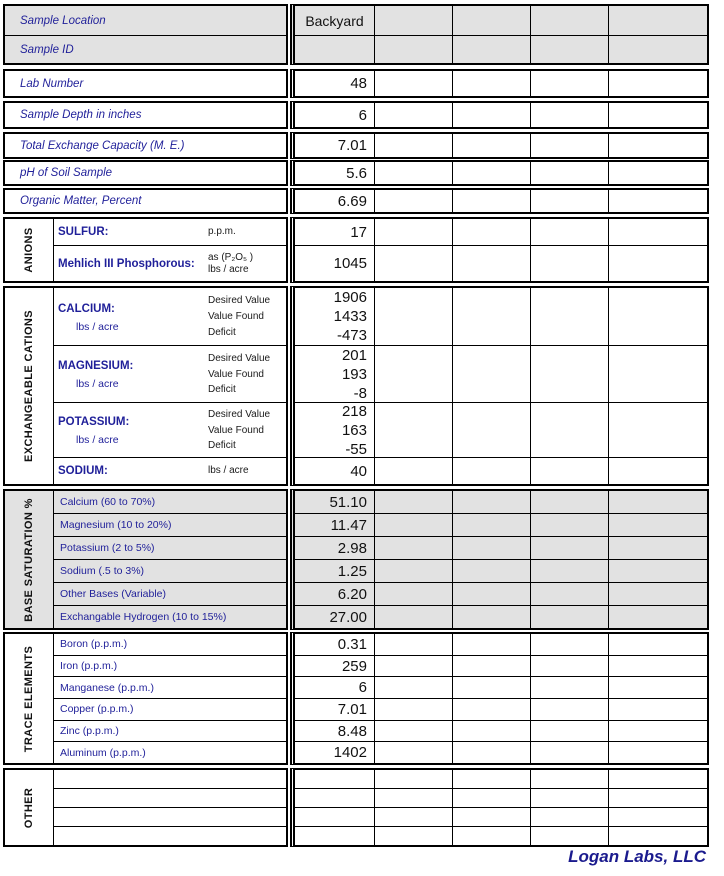 Image resolution: width=724 pixels, height=876 pixels. Describe the element at coordinates (334, 547) in the screenshot. I see `base-potassium-value: 2.98` at that location.